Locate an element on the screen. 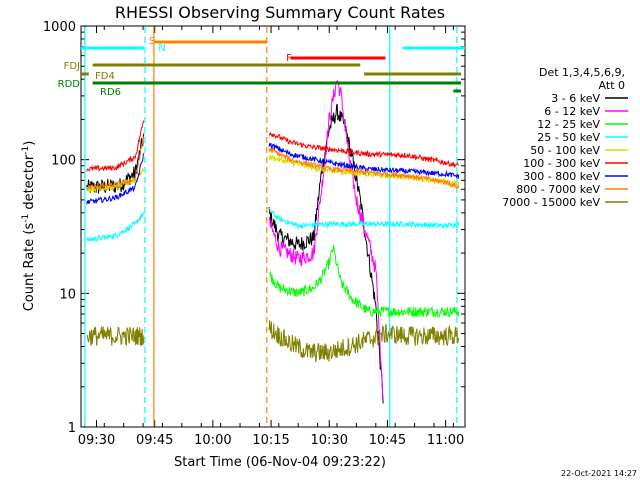  x-tick-label: 09:45 is located at coordinates (154, 440).